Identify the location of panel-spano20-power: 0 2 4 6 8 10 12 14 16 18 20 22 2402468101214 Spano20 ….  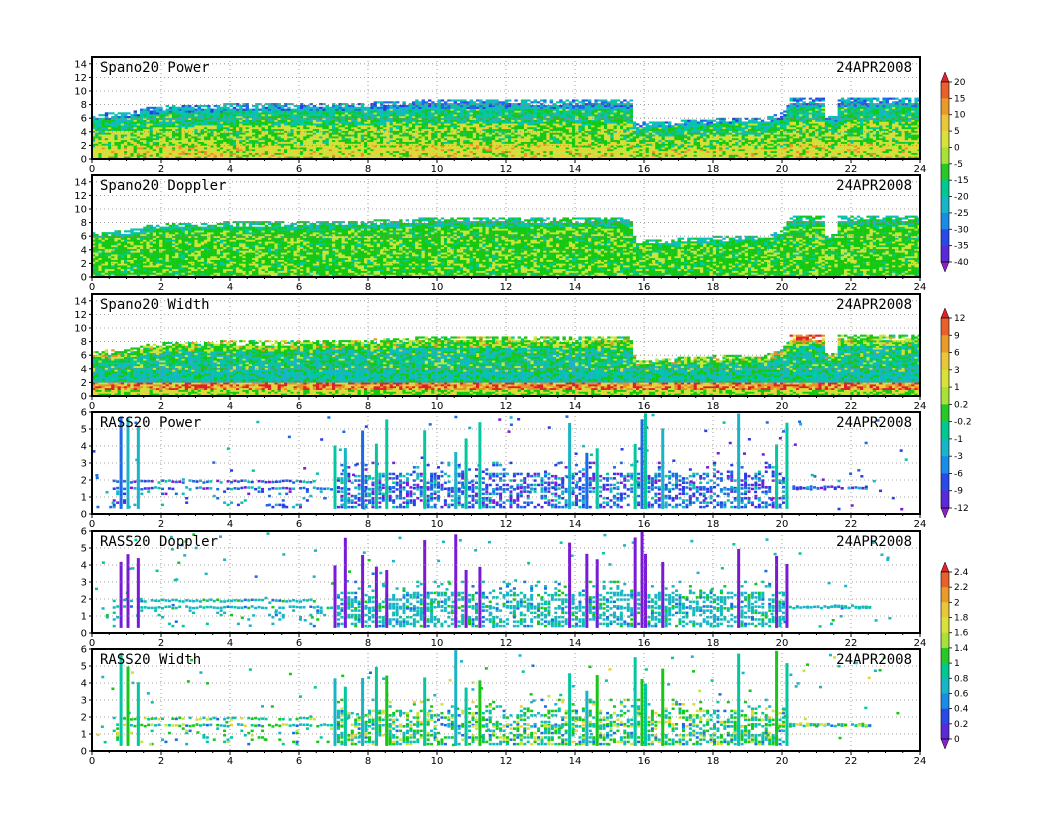
(500, 116).